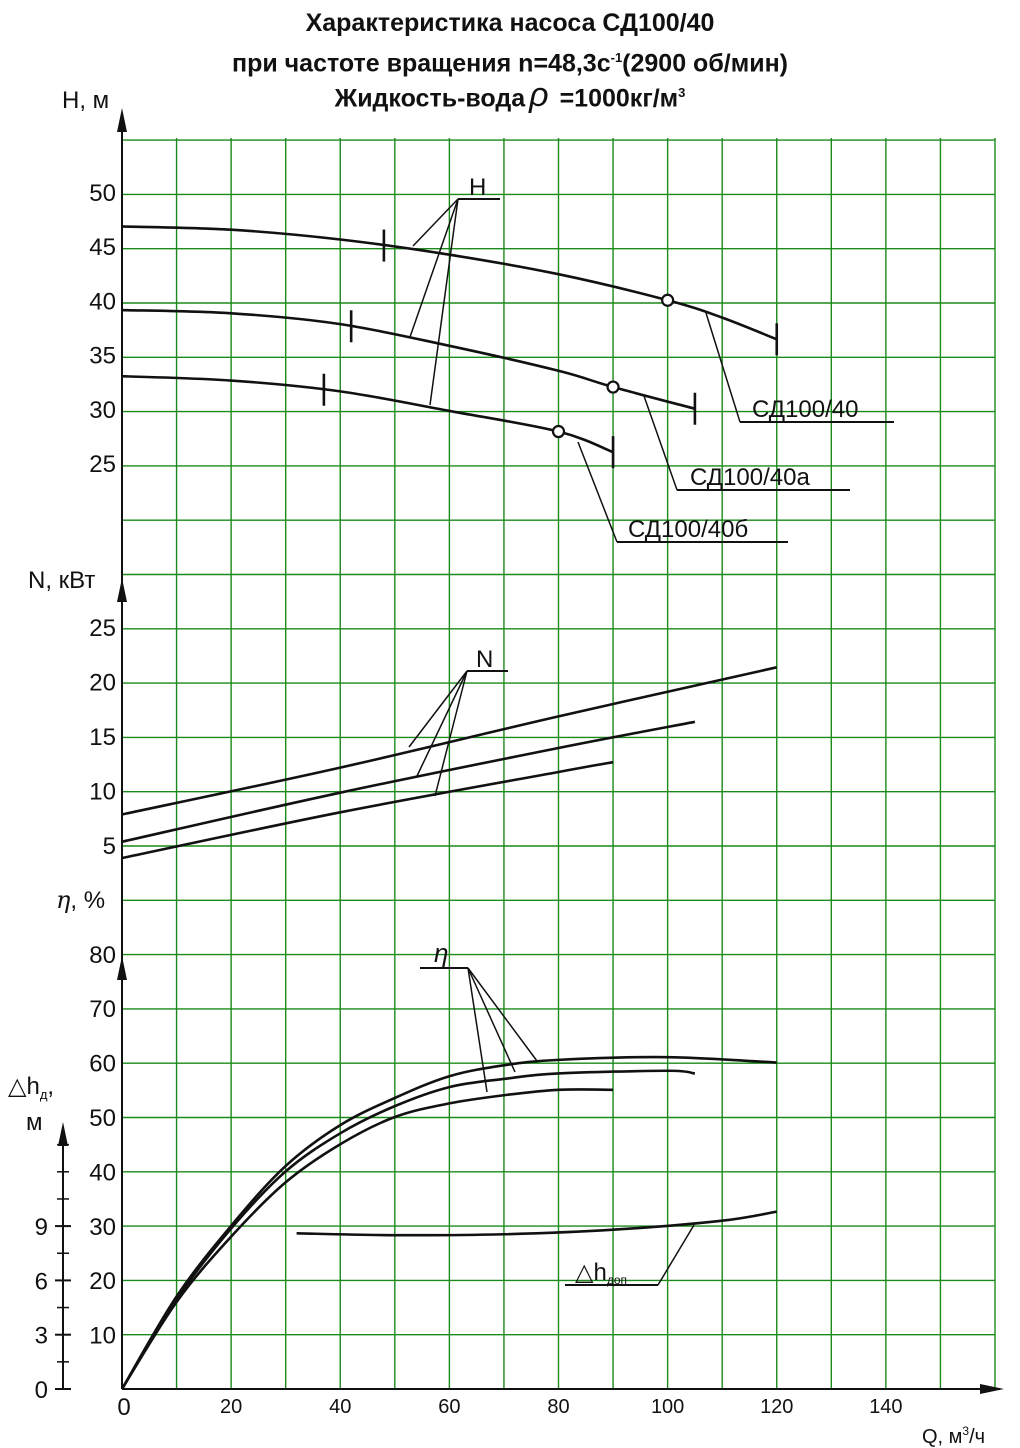 This screenshot has width=1020, height=1448. What do you see at coordinates (102, 1118) in the screenshot?
I see `eta-tick-label: 50` at bounding box center [102, 1118].